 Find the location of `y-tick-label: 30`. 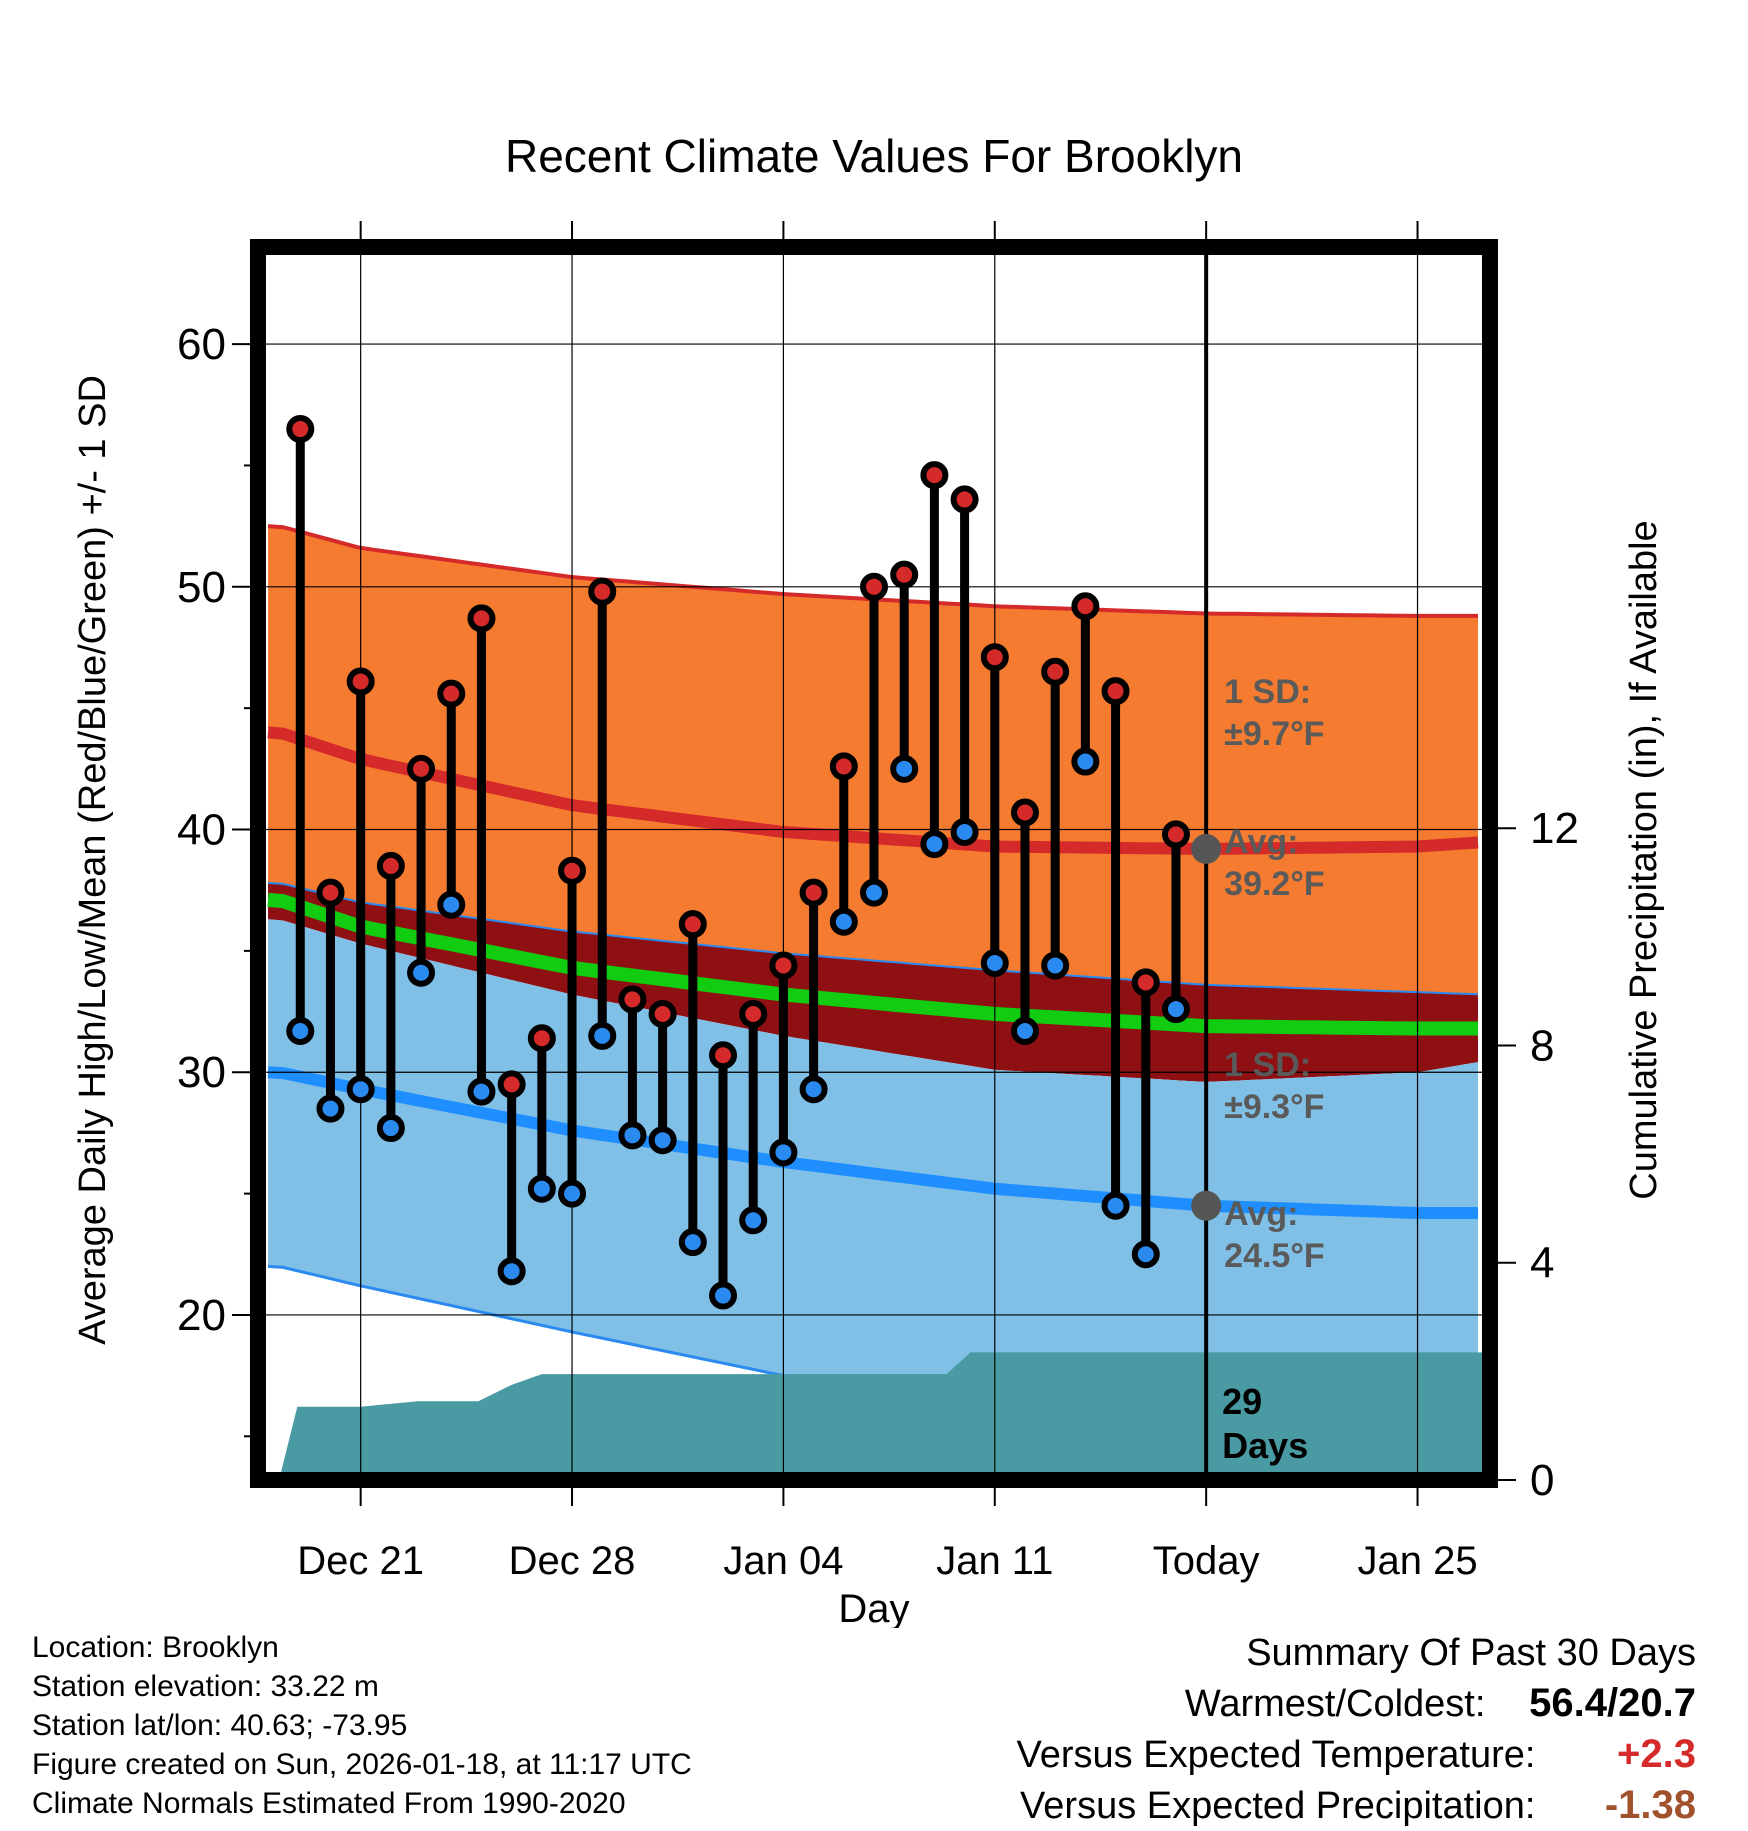

y-tick-label: 30 is located at coordinates (201, 1072).